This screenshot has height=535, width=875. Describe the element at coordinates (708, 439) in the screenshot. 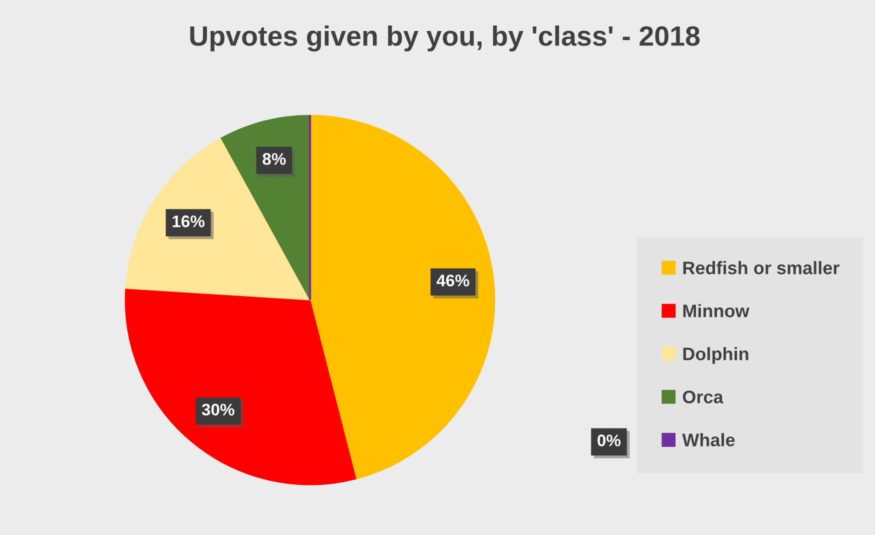

I see `legend-label: Whale` at that location.